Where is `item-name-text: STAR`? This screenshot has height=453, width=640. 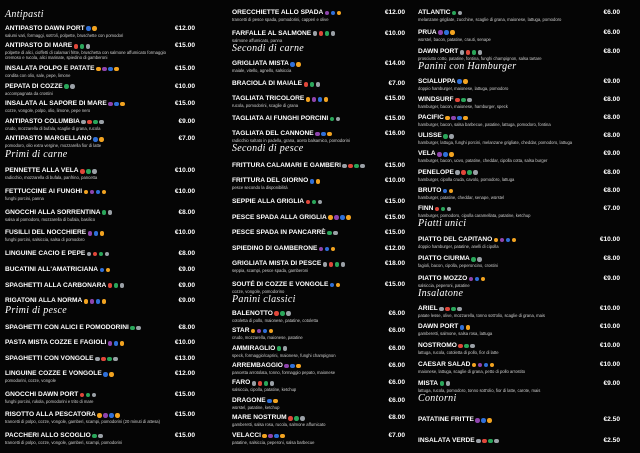 item-name-text: STAR is located at coordinates (241, 331).